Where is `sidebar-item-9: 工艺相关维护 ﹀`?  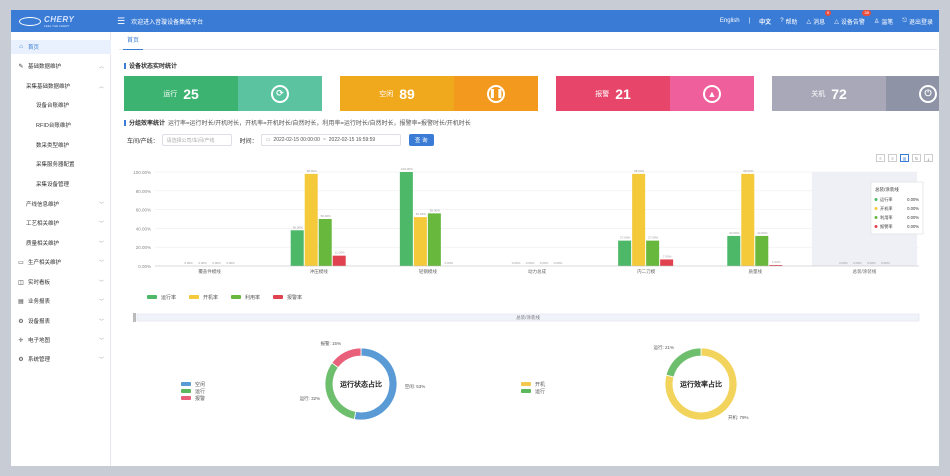
sidebar-item-9: 工艺相关维护 ﹀ is located at coordinates (61, 223).